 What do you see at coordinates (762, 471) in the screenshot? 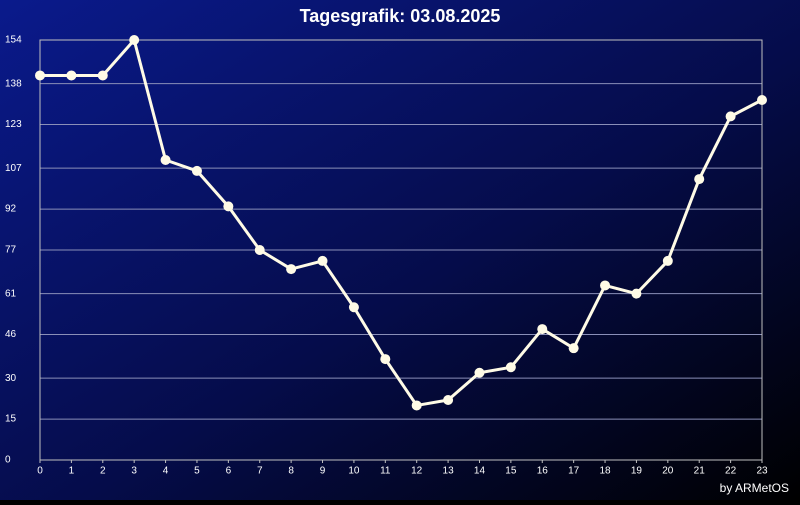
I see `x-tick-label: 23` at bounding box center [762, 471].